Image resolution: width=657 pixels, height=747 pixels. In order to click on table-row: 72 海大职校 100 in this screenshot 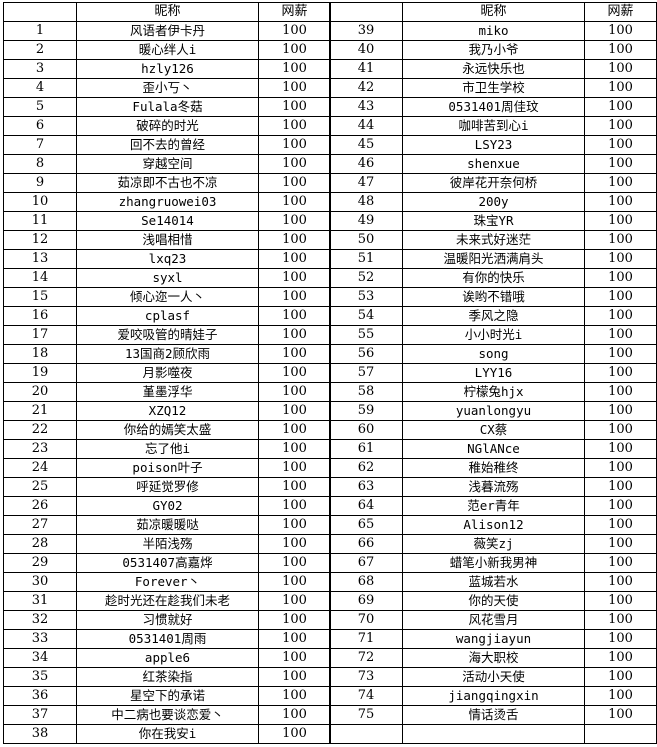, I will do `click(493, 658)`.